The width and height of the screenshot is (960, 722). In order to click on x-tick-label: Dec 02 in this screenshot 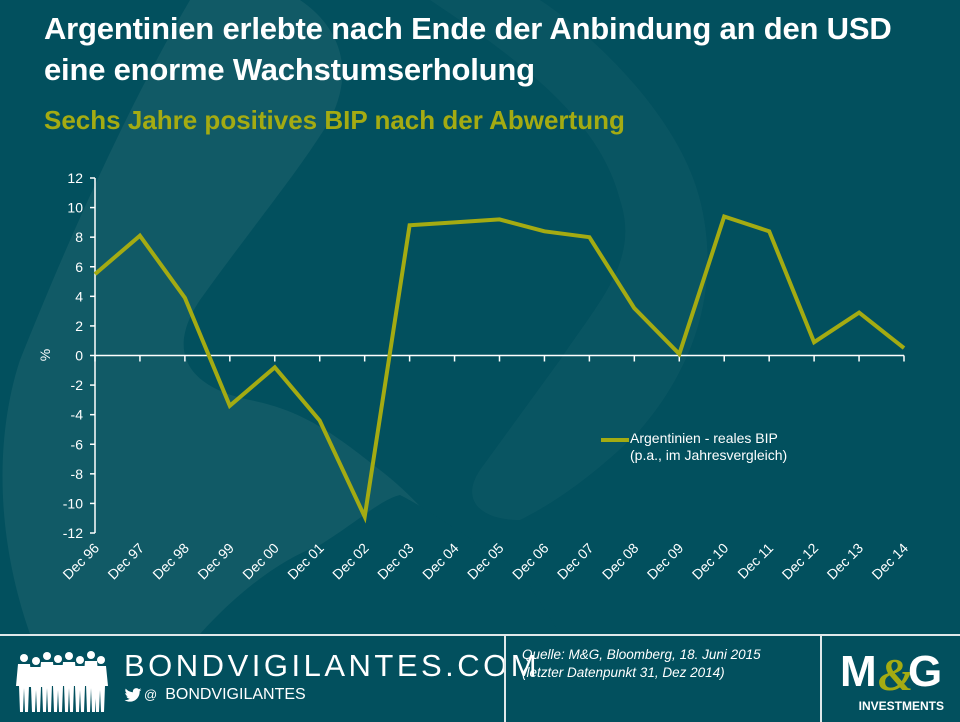, I will do `click(350, 561)`.